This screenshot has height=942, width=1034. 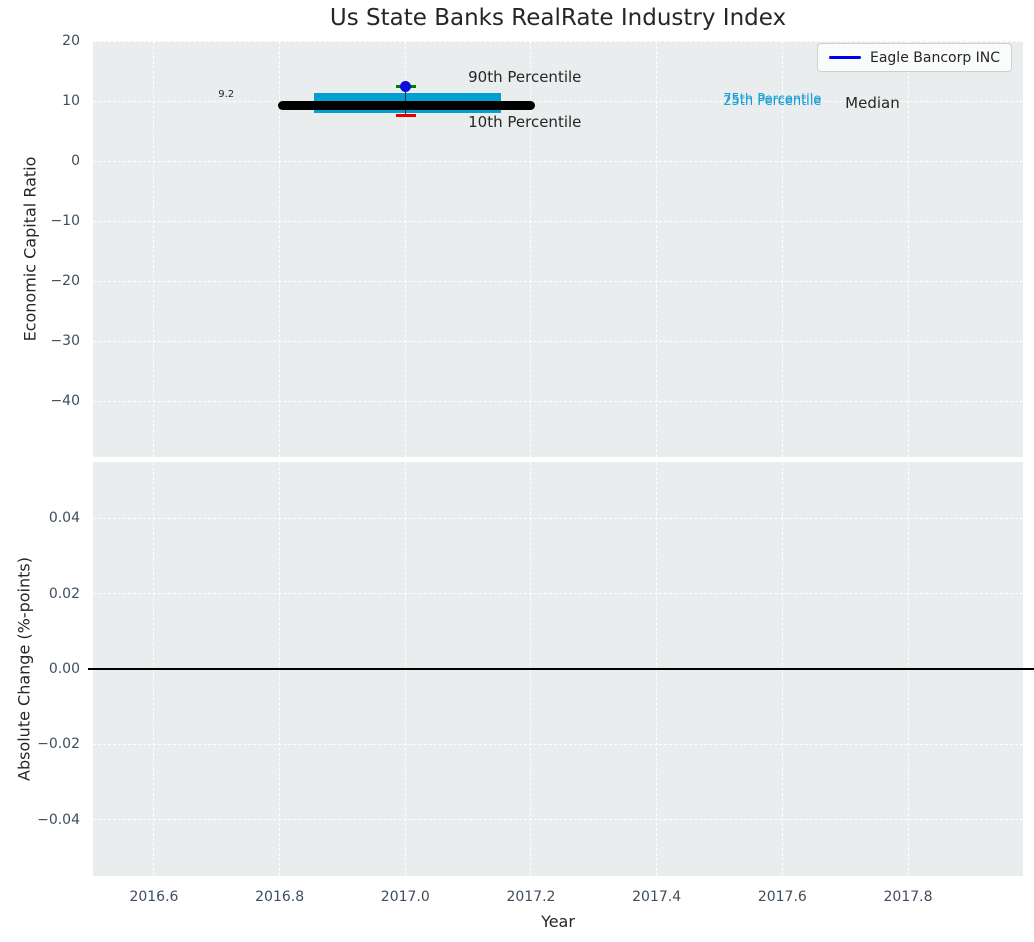 I want to click on x-tick-label: 2017.2, so click(x=531, y=897).